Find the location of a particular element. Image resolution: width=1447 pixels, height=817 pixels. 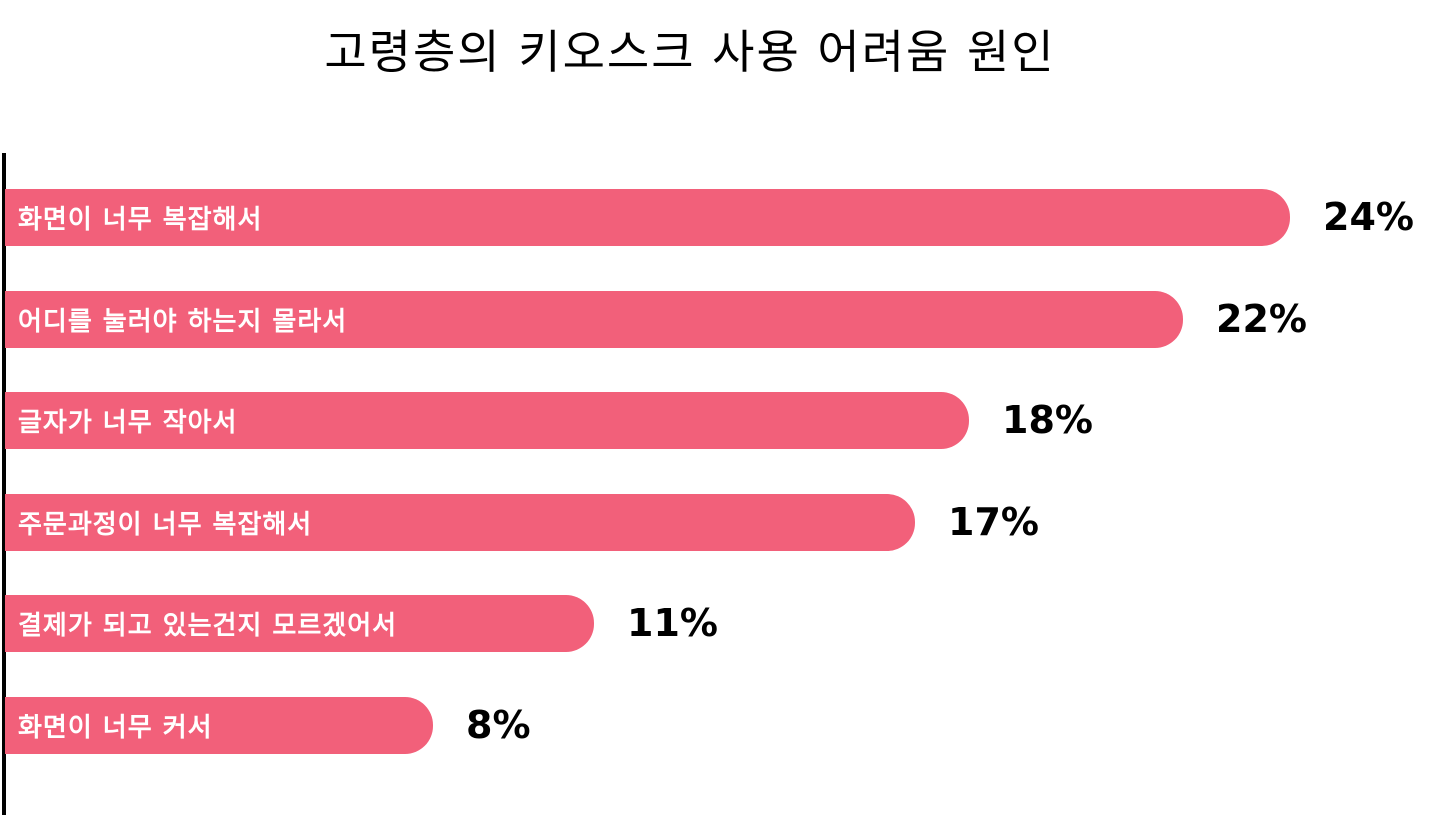

bar-label-1: 화면이 너무 복잡해서 is located at coordinates (140, 220).